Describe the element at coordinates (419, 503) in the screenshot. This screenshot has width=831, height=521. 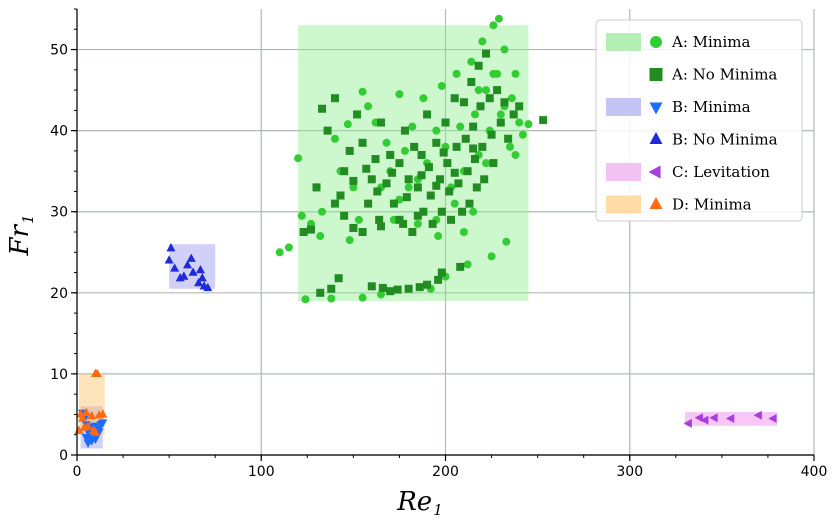
I see `x-axis-label: Re1` at that location.